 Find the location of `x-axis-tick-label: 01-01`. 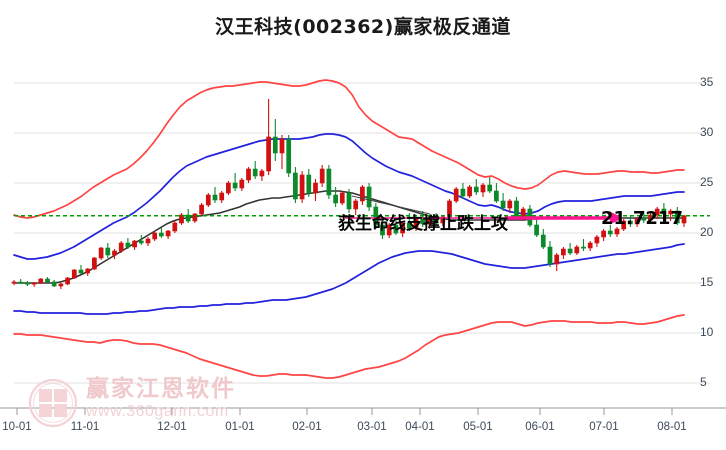

x-axis-tick-label: 01-01 is located at coordinates (240, 427).